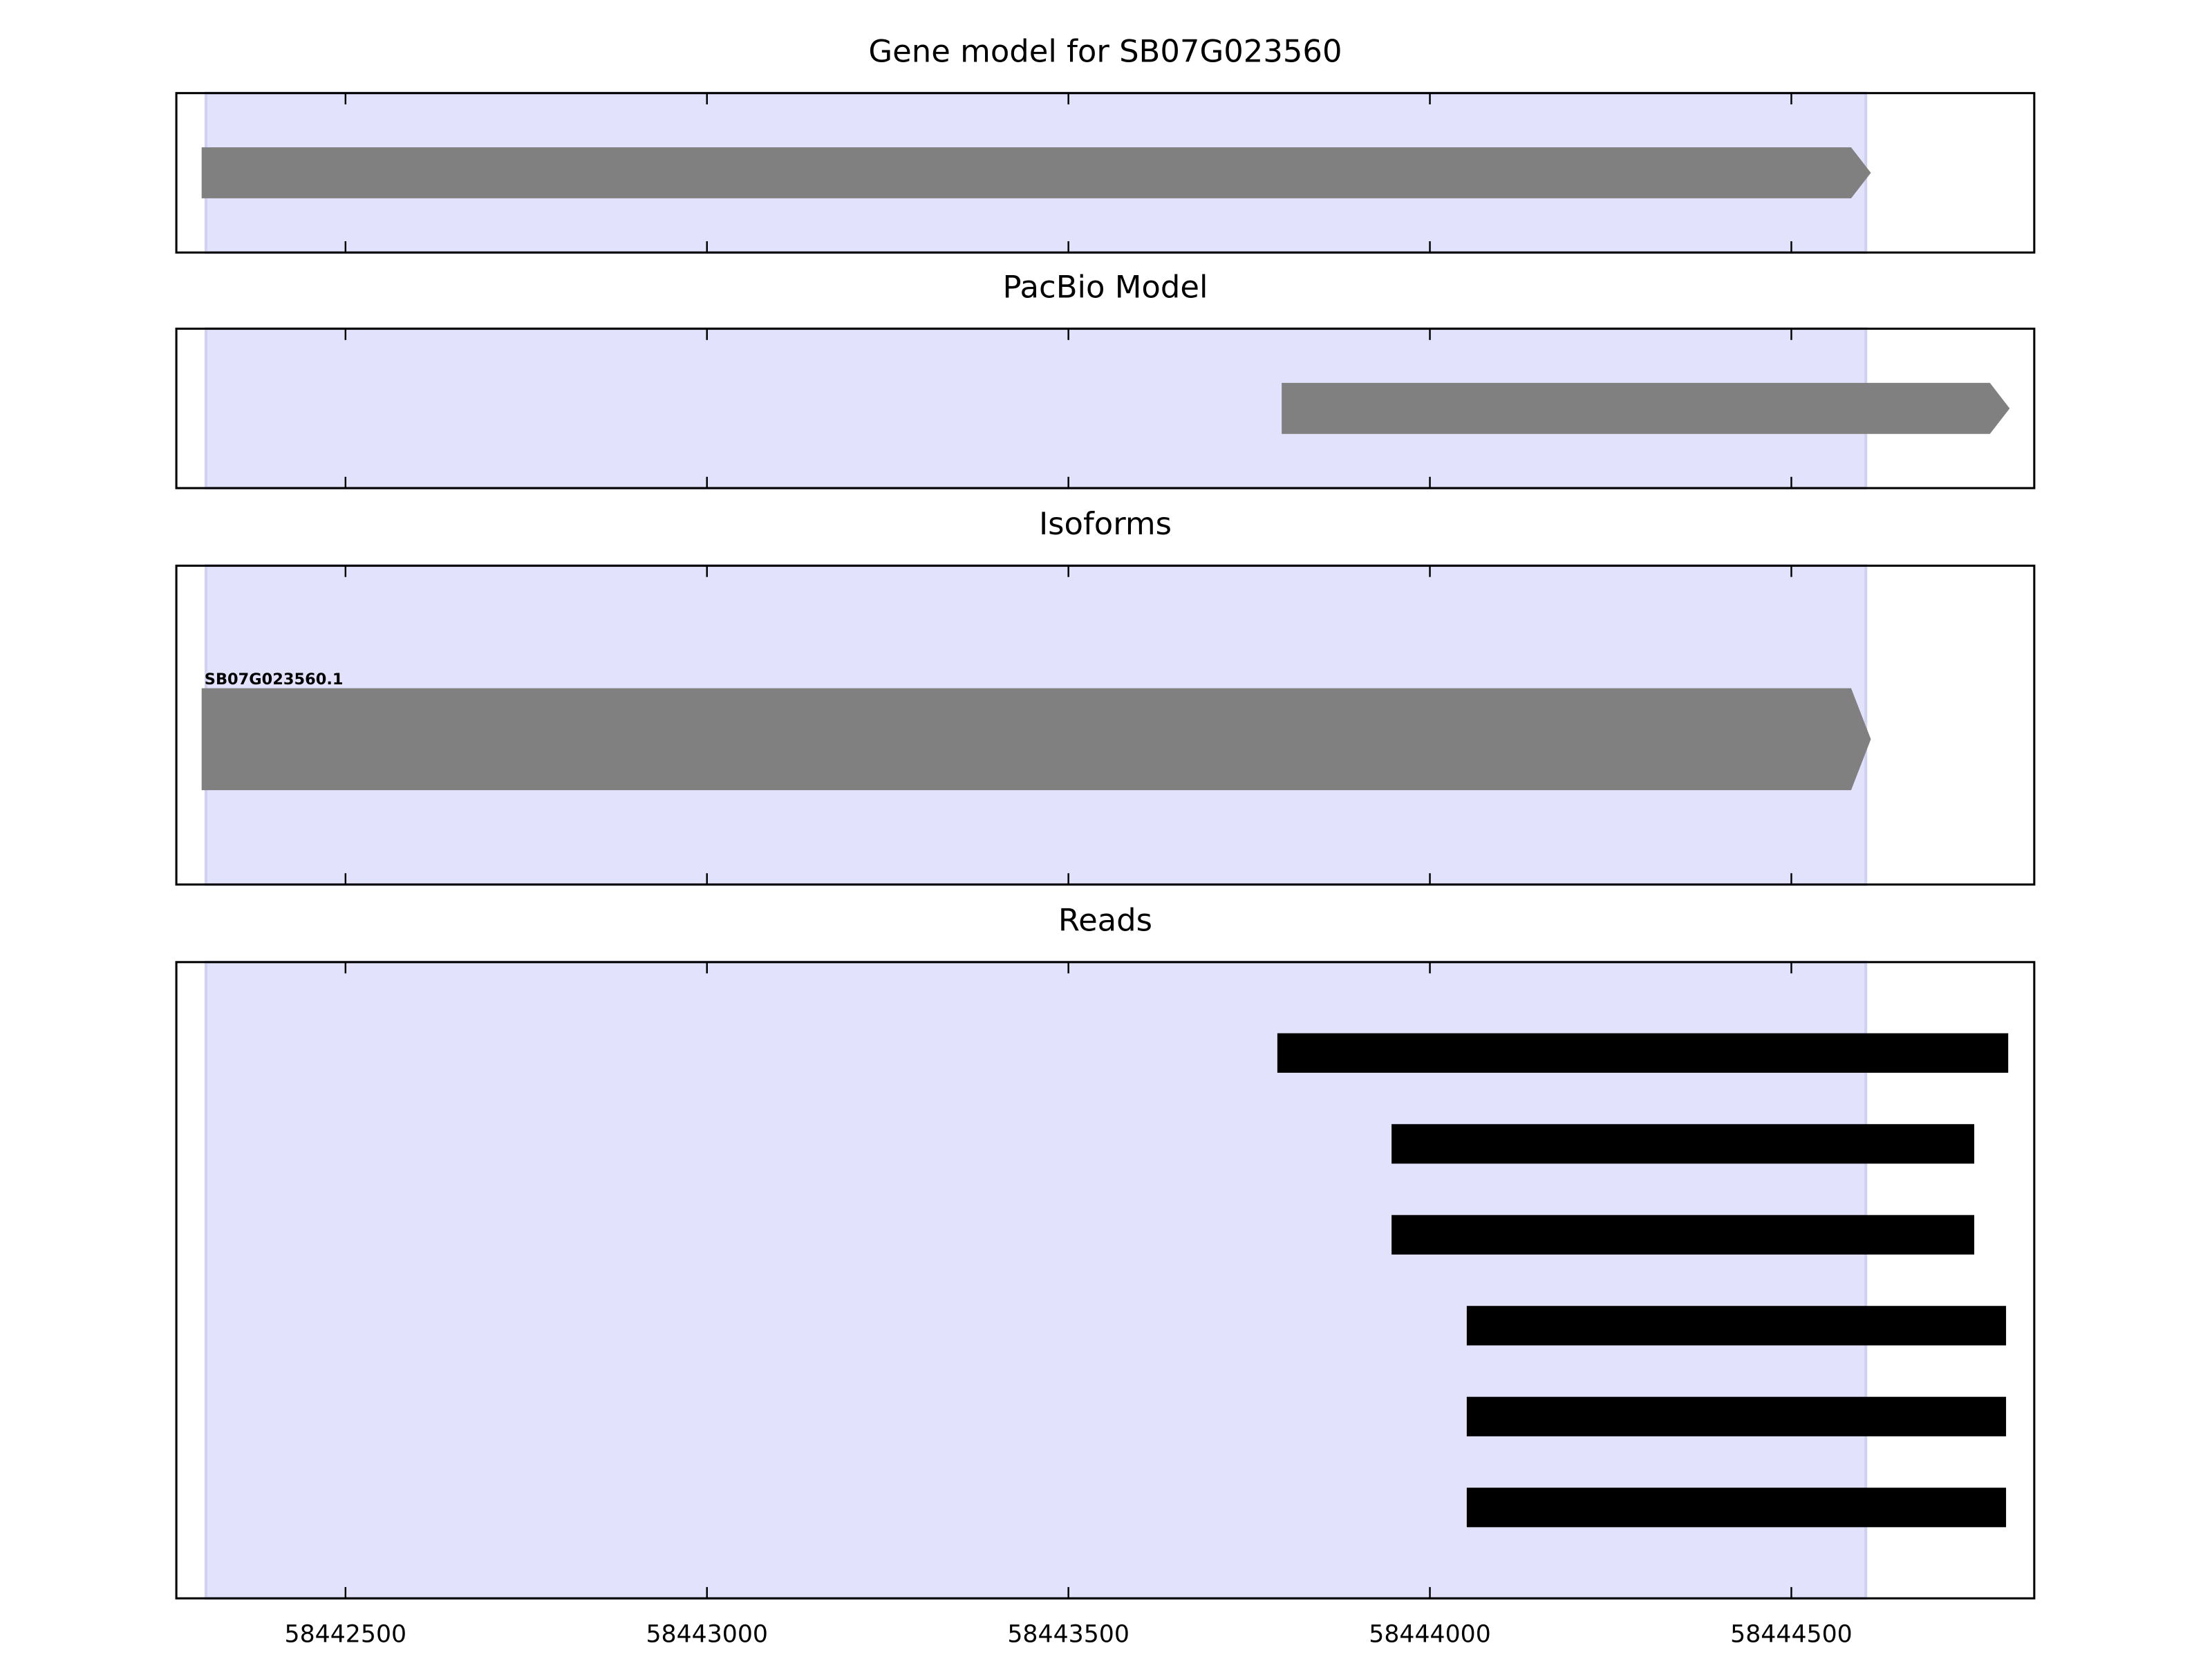 The width and height of the screenshot is (2212, 1659). What do you see at coordinates (1068, 1634) in the screenshot?
I see `x-tick-label: 58443500` at bounding box center [1068, 1634].